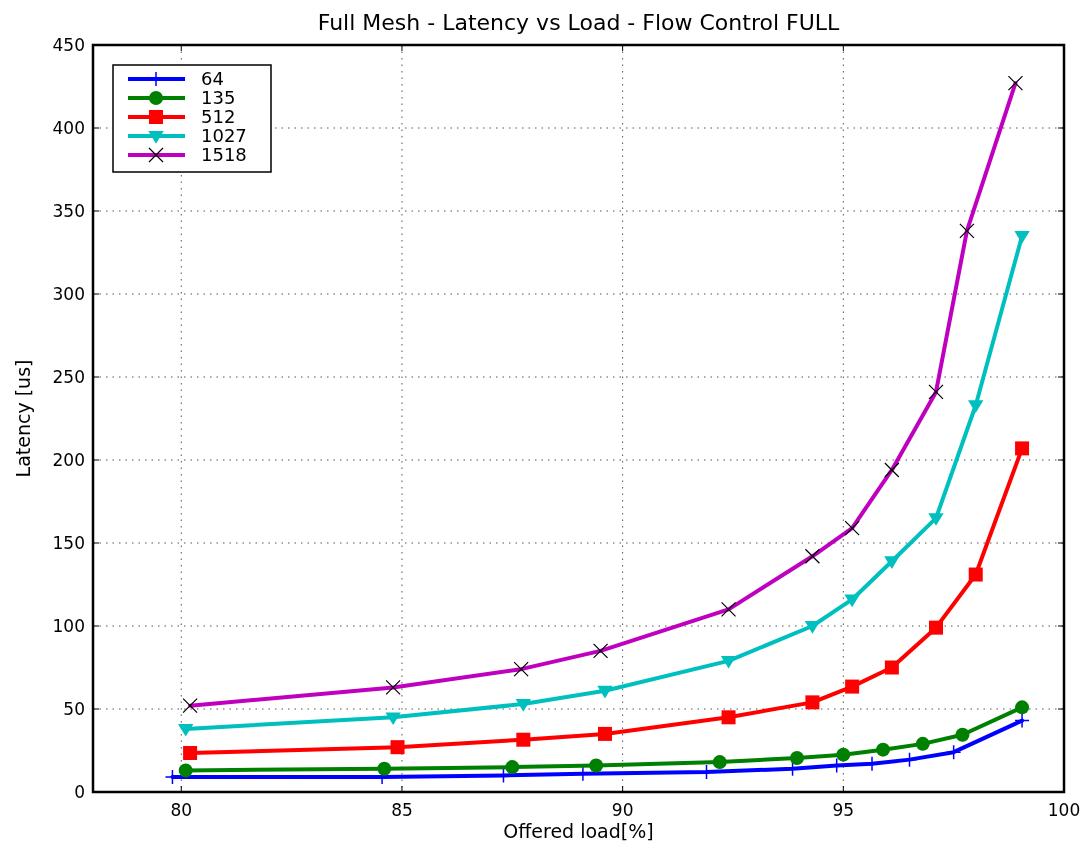 The image size is (1086, 852). Describe the element at coordinates (68, 459) in the screenshot. I see `y-tick-label: 200` at that location.